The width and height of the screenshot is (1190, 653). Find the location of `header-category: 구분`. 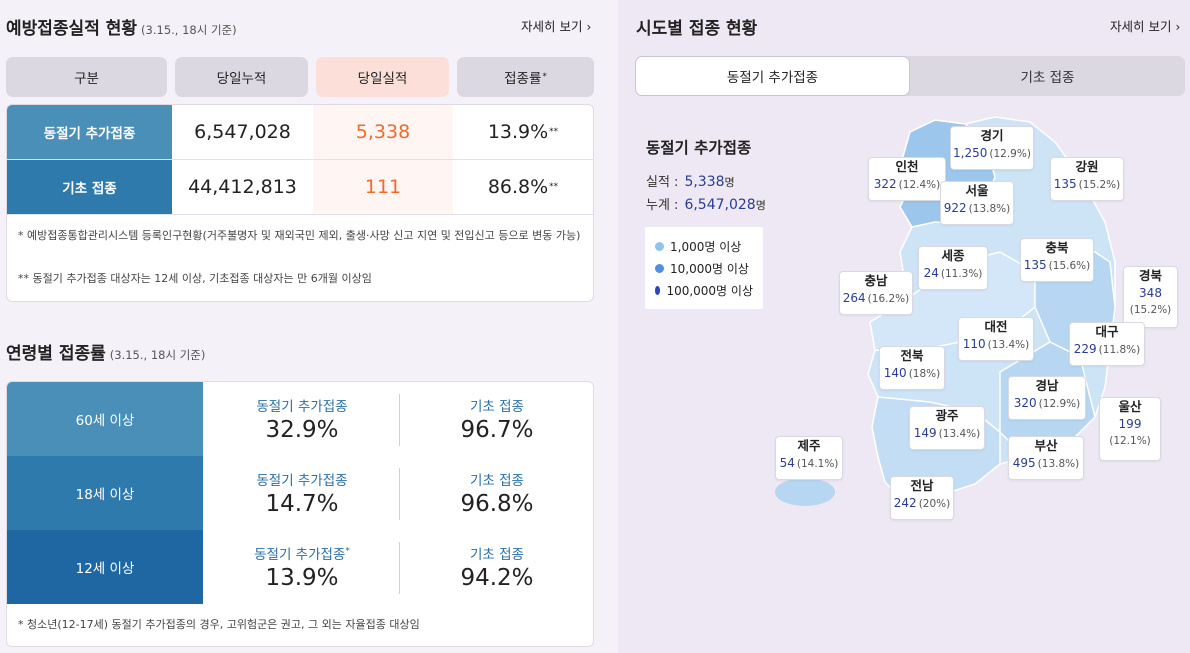

header-category: 구분 is located at coordinates (86, 77).